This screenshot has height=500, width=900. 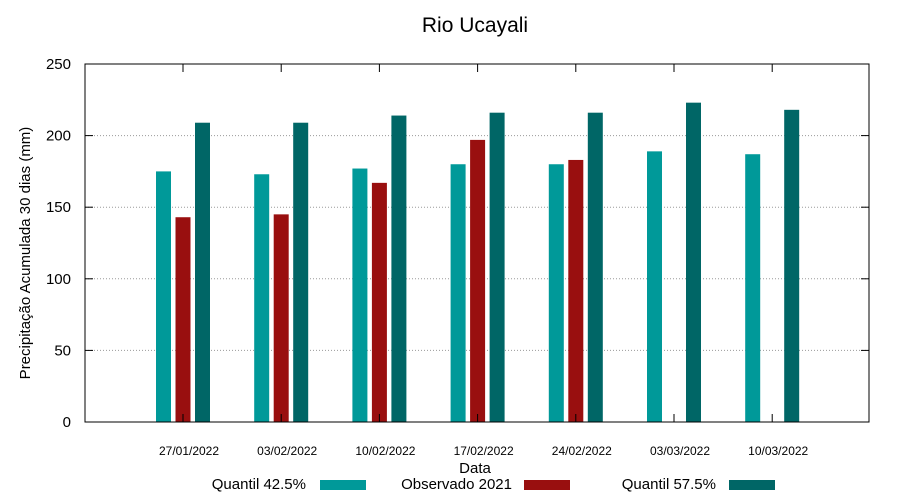 What do you see at coordinates (58, 279) in the screenshot?
I see `y-tick-label: 100` at bounding box center [58, 279].